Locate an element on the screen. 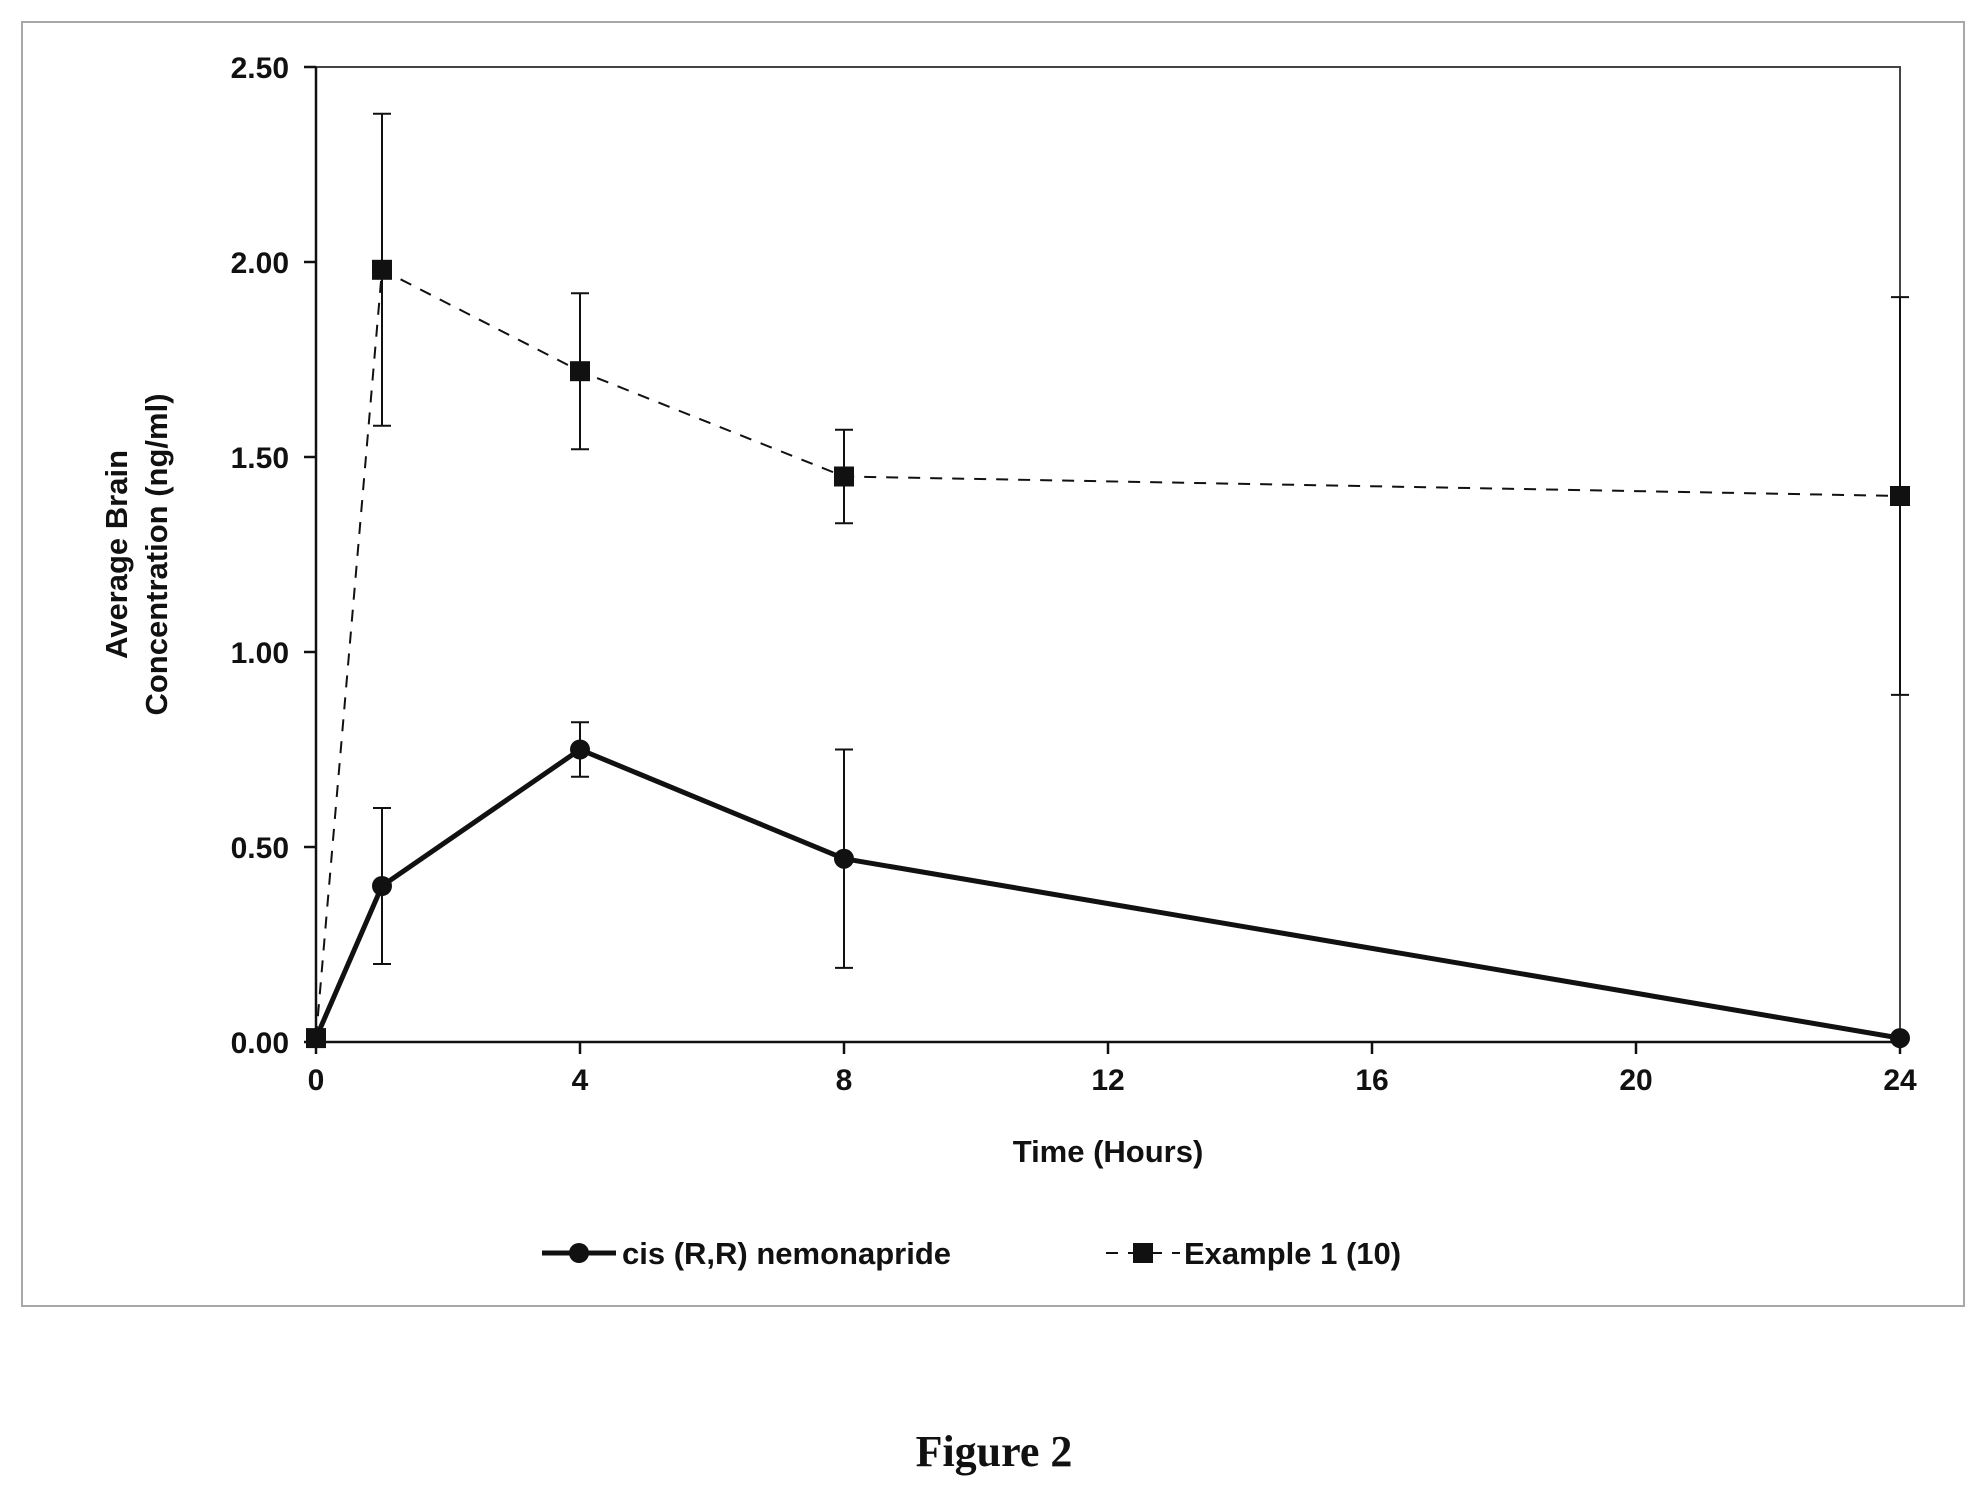 Image resolution: width=1988 pixels, height=1504 pixels. y-tick-label: 1.50 is located at coordinates (260, 458).